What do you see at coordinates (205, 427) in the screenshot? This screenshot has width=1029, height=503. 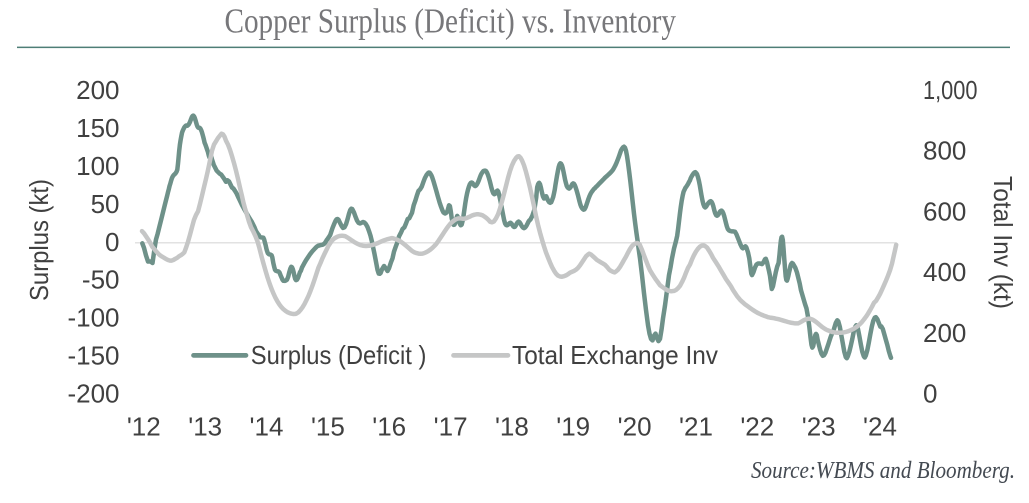 I see `svg-text: '13` at bounding box center [205, 427].